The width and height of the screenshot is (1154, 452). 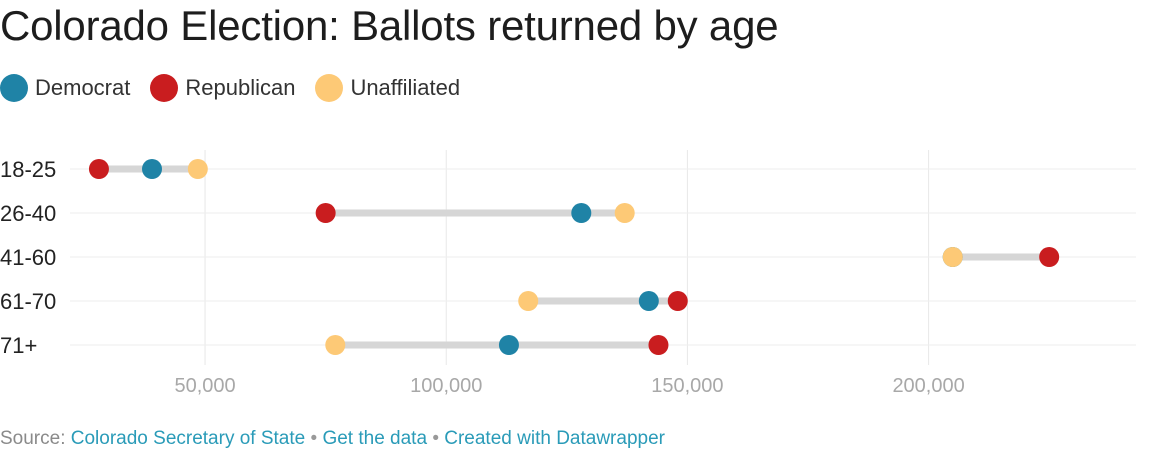 I want to click on category-label: 41-60, so click(x=28, y=257).